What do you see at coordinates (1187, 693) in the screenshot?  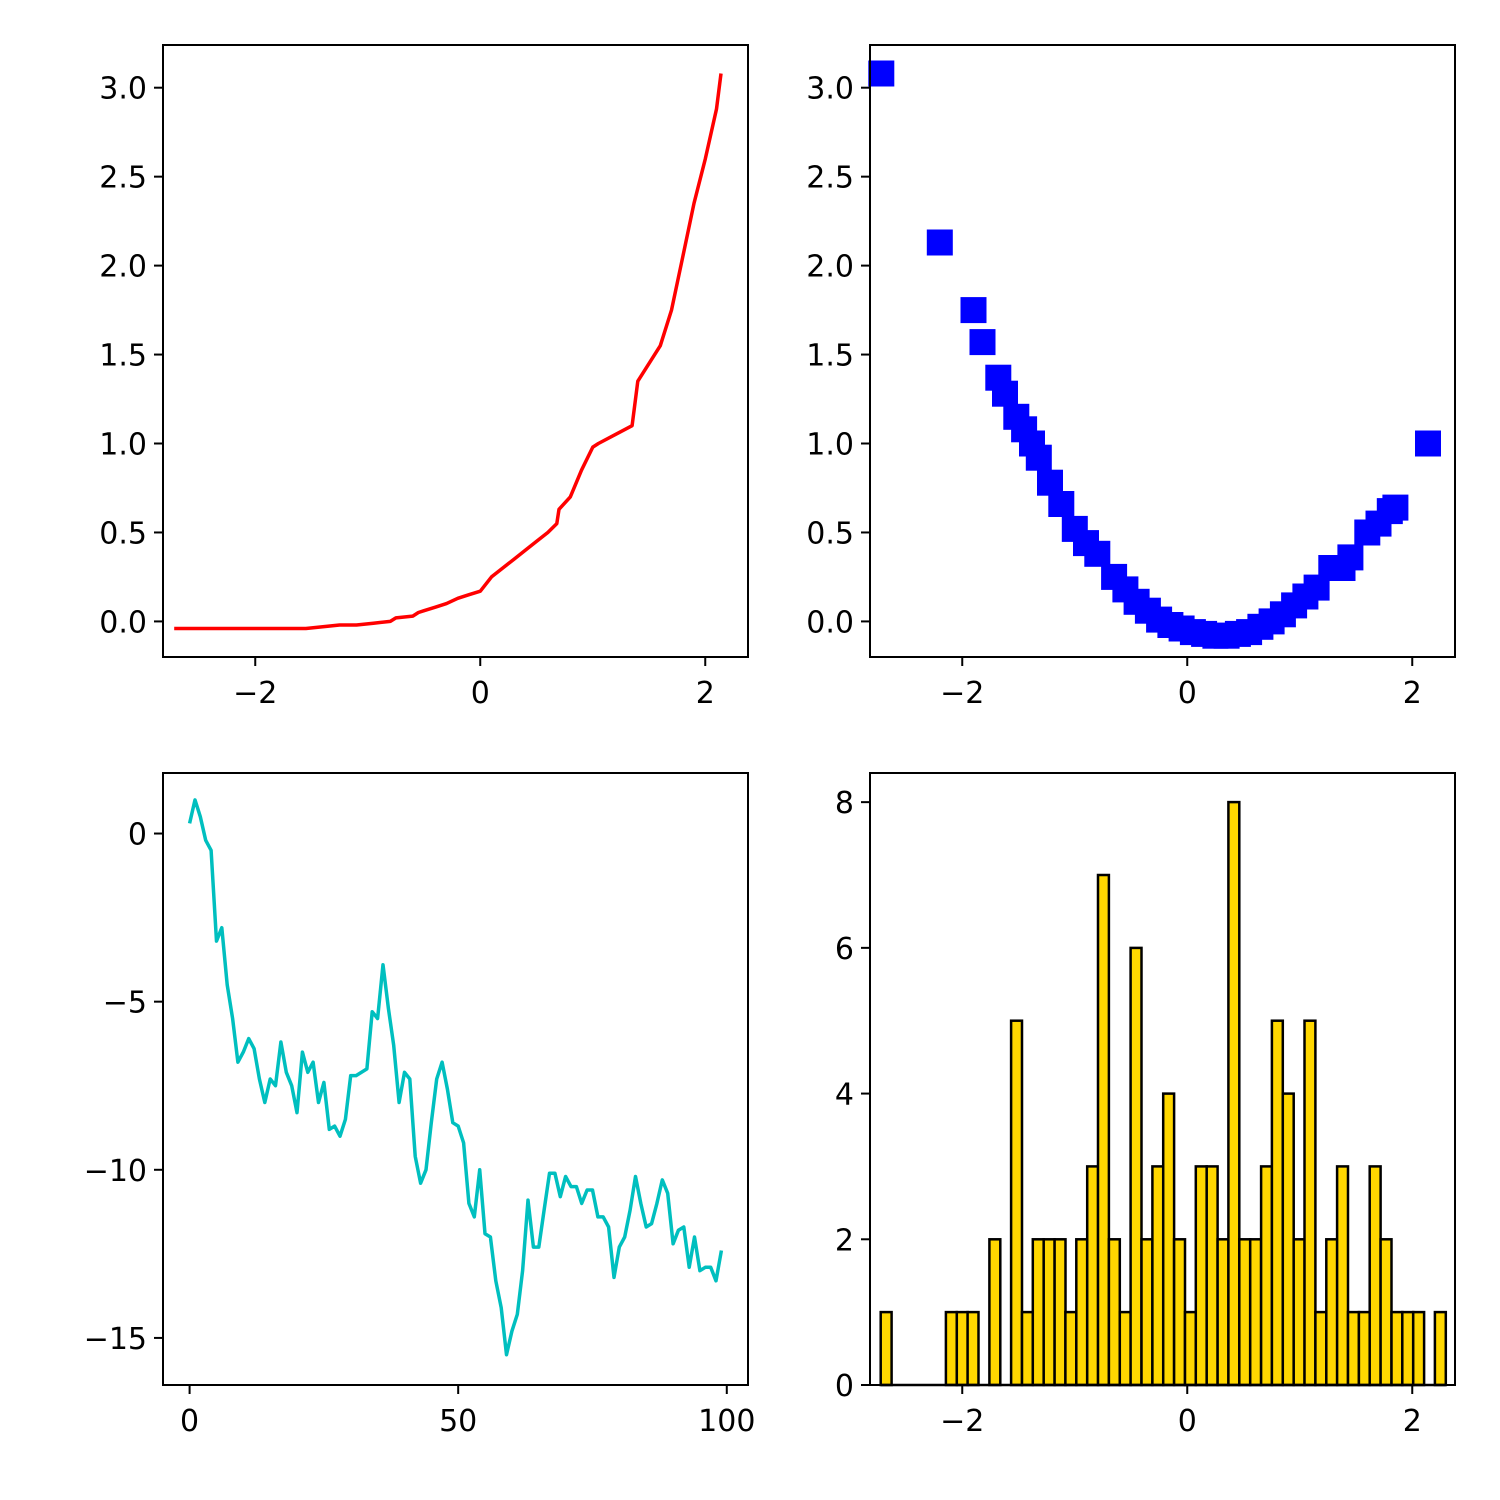 I see `panel-2-xtick-label-2: 0` at bounding box center [1187, 693].